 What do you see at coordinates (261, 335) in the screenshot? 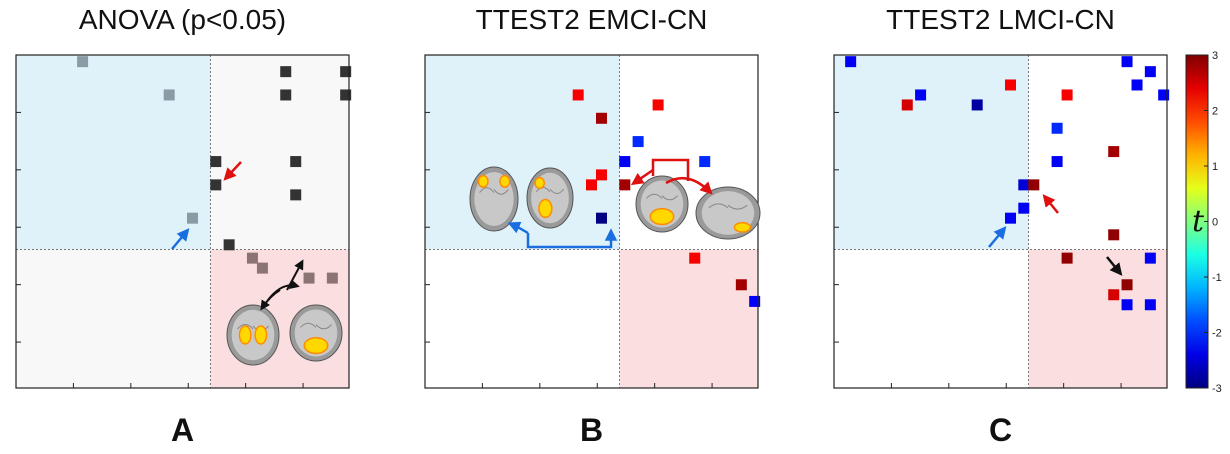
I see `panel-a-brain-axial-blob-right` at bounding box center [261, 335].